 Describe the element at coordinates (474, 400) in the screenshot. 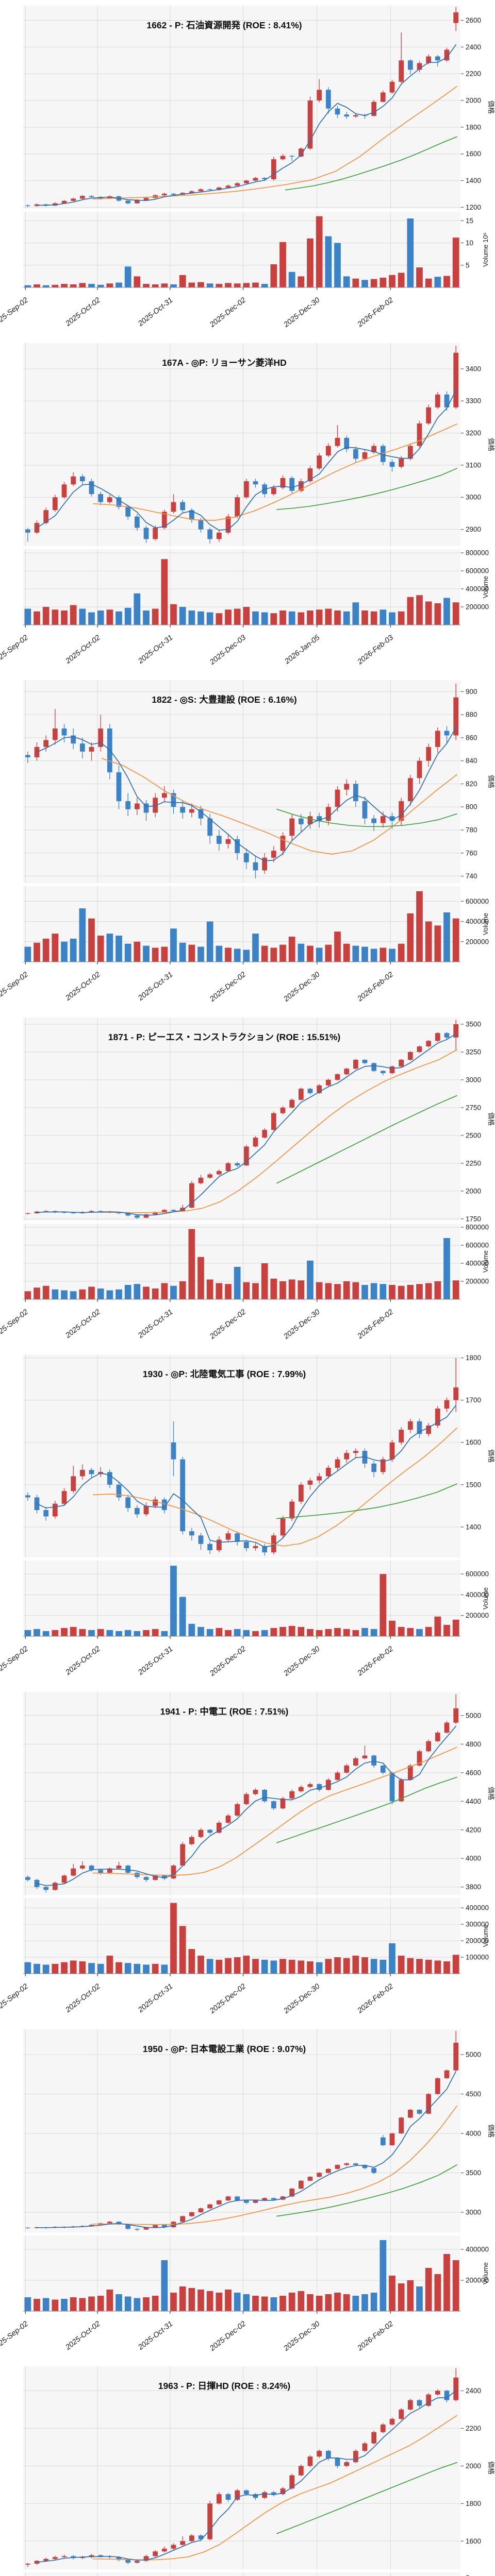

I see `price-tick-label: 3300` at that location.